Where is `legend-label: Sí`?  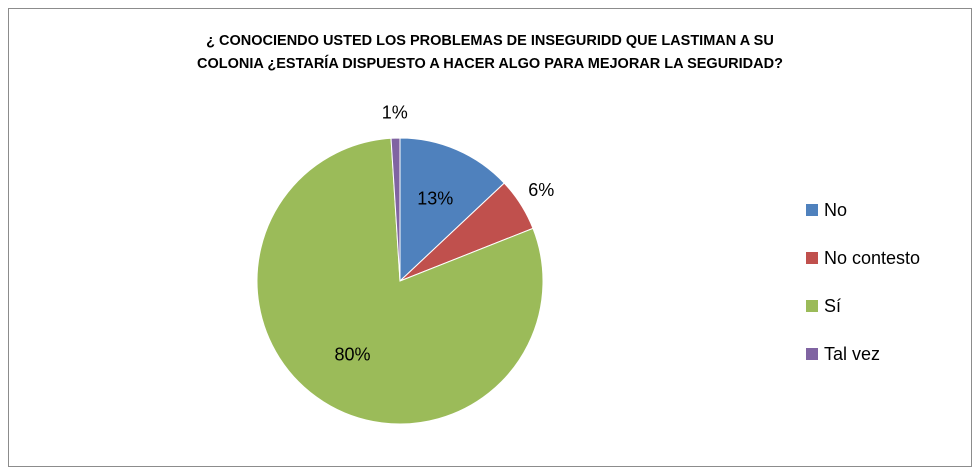
legend-label: Sí is located at coordinates (832, 306).